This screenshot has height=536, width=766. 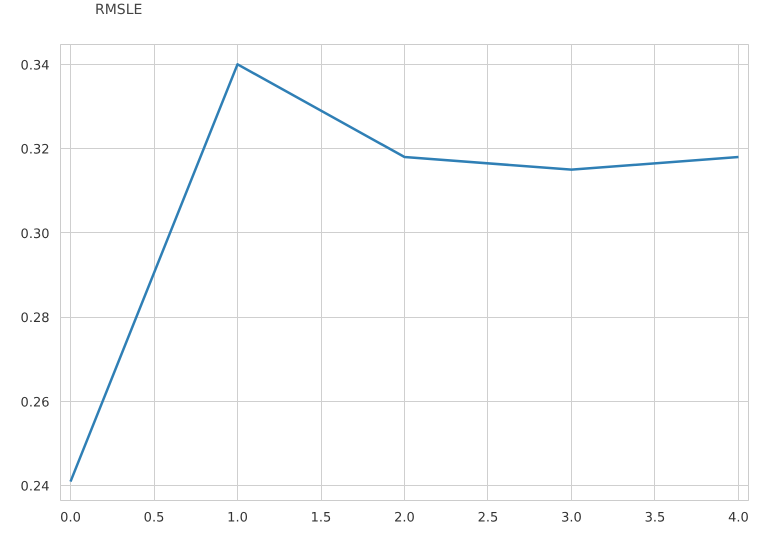 I want to click on y-tick-label: 0.32, so click(x=35, y=150).